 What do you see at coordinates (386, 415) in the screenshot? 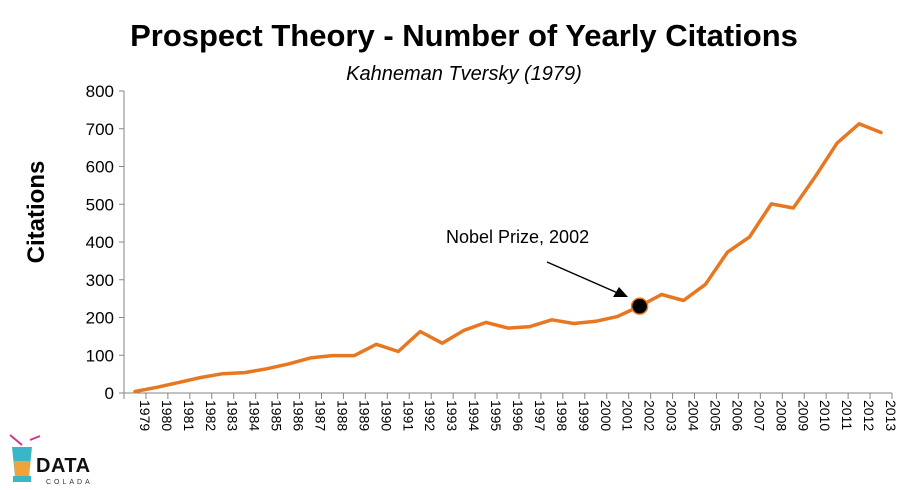
I see `x-tick-label: 1990` at bounding box center [386, 415].